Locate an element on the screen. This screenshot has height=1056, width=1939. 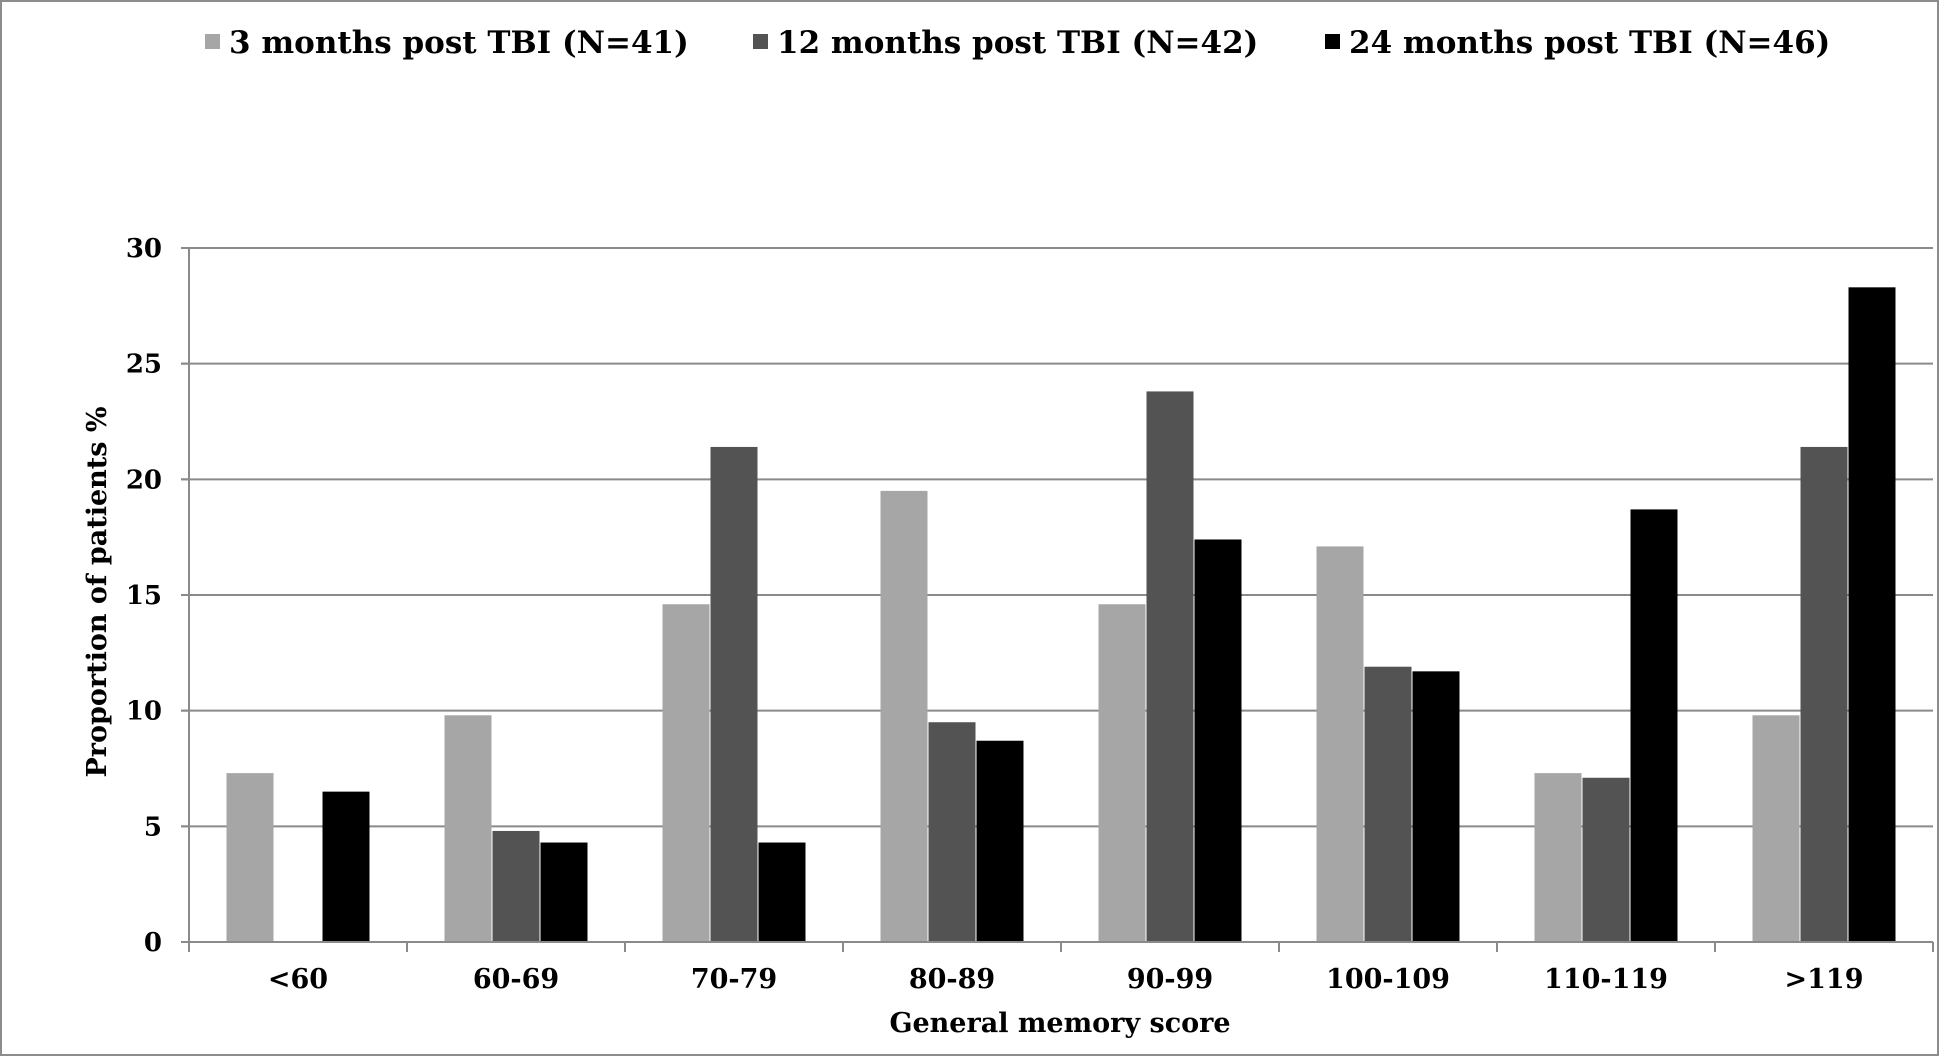
y-tick-label: 25 is located at coordinates (144, 365).